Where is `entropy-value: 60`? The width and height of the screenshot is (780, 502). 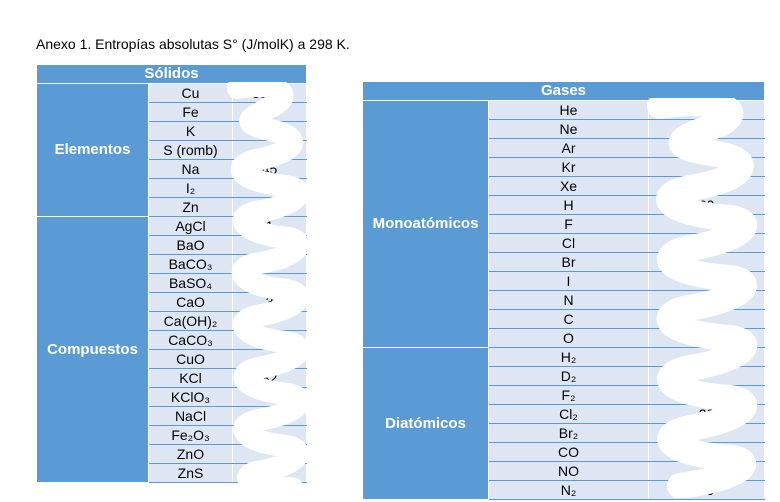 entropy-value: 60 is located at coordinates (706, 205).